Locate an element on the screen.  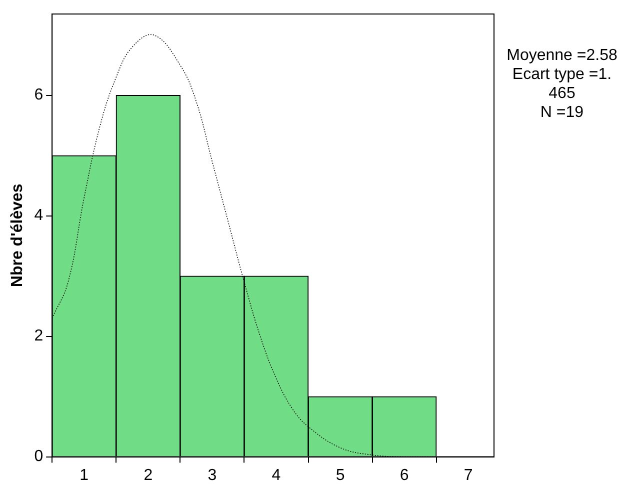
y-axis-title: Nbre d'élèves is located at coordinates (17, 236).